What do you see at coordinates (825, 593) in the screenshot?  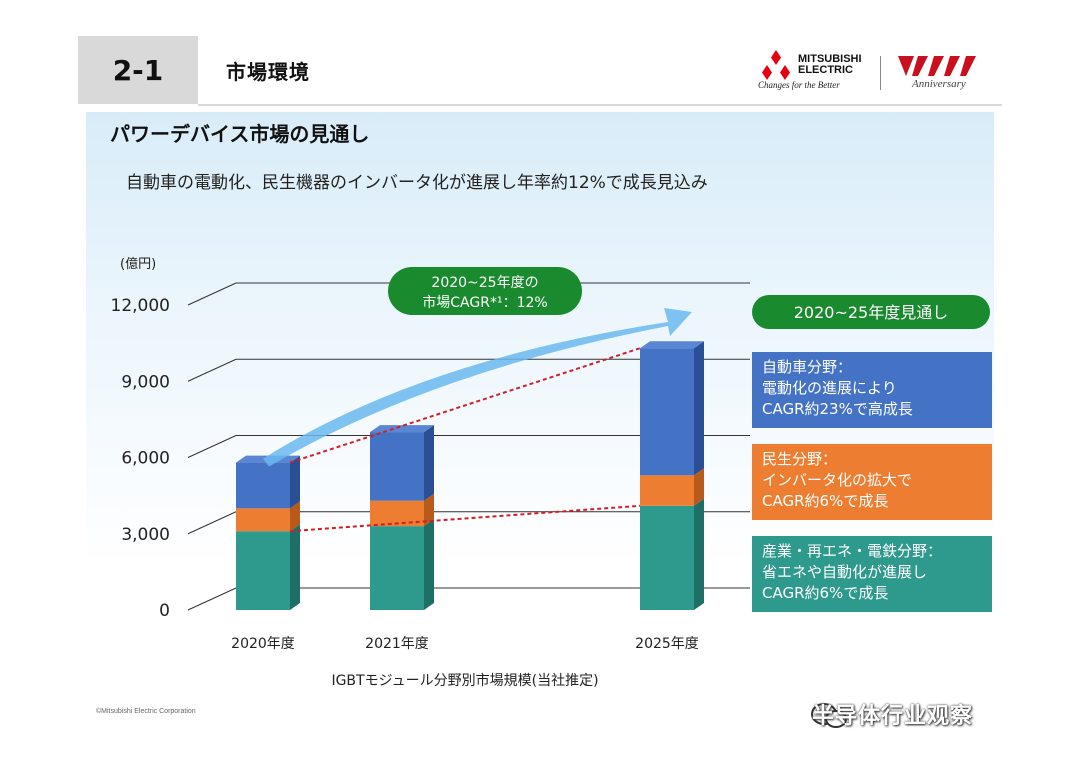 I see `legend-text-industrial: CAGR約6%で成長` at bounding box center [825, 593].